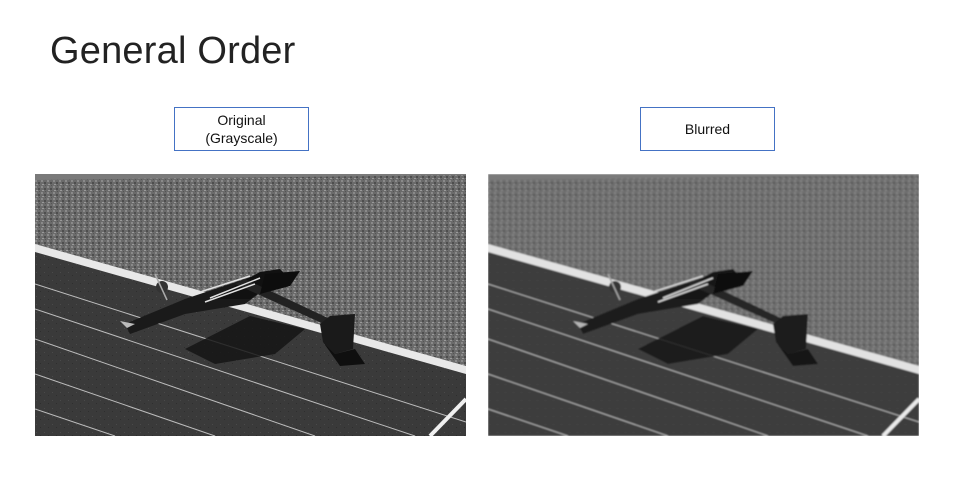 The height and width of the screenshot is (481, 953). Describe the element at coordinates (241, 138) in the screenshot. I see `original-label-line2: (Grayscale)` at that location.